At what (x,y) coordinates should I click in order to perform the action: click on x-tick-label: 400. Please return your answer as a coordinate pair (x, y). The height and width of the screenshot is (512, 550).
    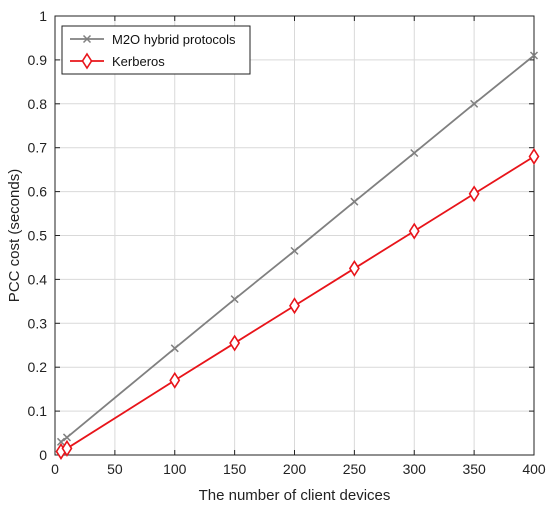
    Looking at the image, I should click on (534, 469).